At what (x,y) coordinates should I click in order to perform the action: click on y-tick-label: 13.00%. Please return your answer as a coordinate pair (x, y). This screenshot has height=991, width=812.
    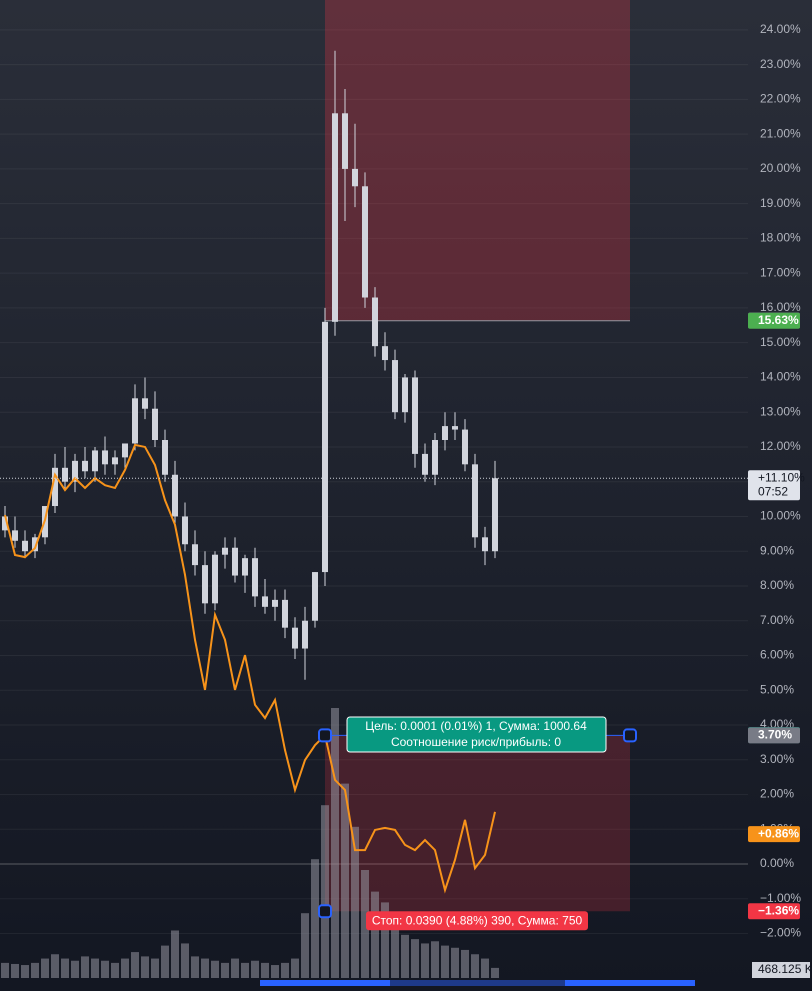
    Looking at the image, I should click on (780, 411).